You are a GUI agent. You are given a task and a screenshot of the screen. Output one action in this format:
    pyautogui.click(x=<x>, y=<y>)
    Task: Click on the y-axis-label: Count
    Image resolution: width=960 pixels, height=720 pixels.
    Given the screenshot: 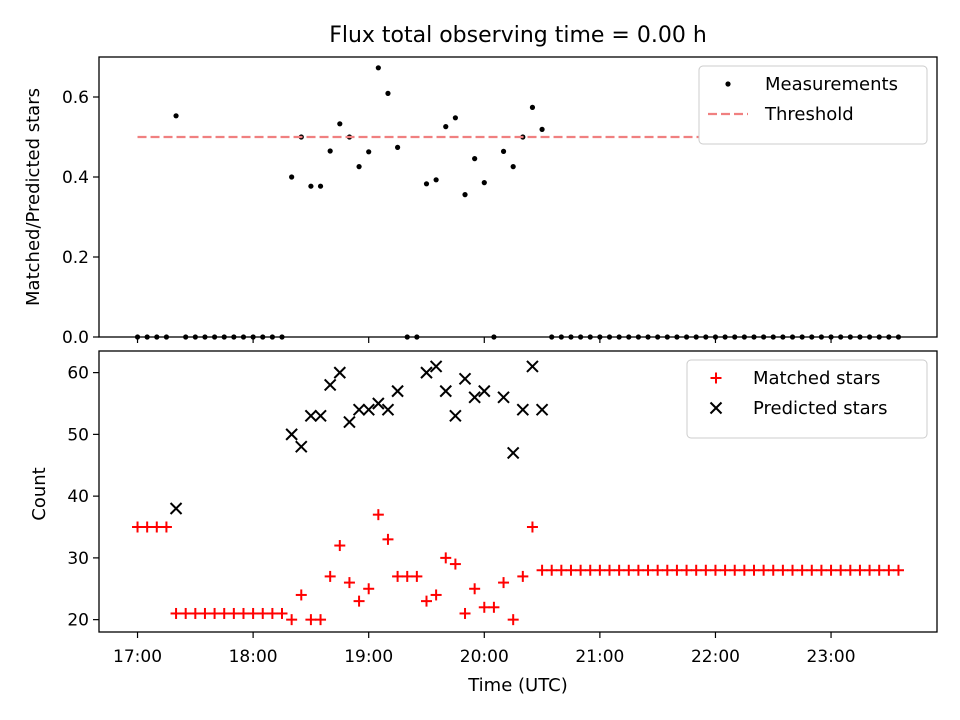 What is the action you would take?
    pyautogui.click(x=39, y=493)
    